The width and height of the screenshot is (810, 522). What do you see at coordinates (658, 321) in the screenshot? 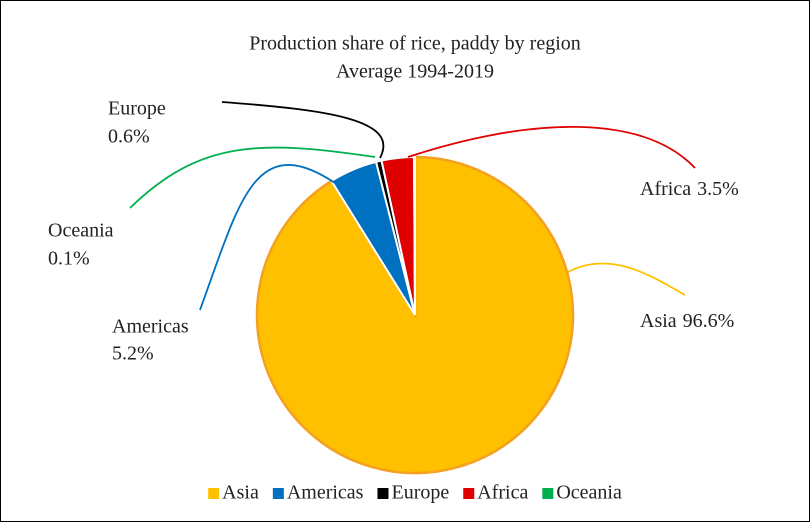
I see `label-category: Asia` at bounding box center [658, 321].